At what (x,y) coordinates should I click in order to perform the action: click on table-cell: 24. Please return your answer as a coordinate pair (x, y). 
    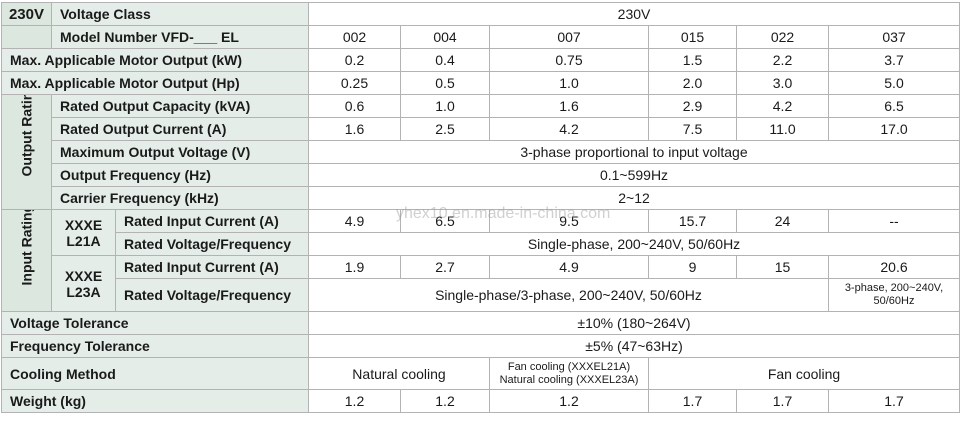
    Looking at the image, I should click on (782, 221).